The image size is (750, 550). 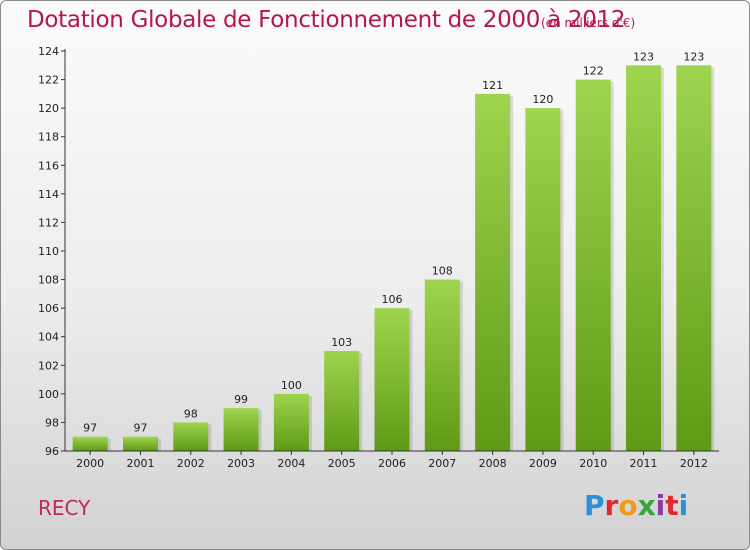 I want to click on bar-value-label-2009: 120, so click(x=542, y=99).